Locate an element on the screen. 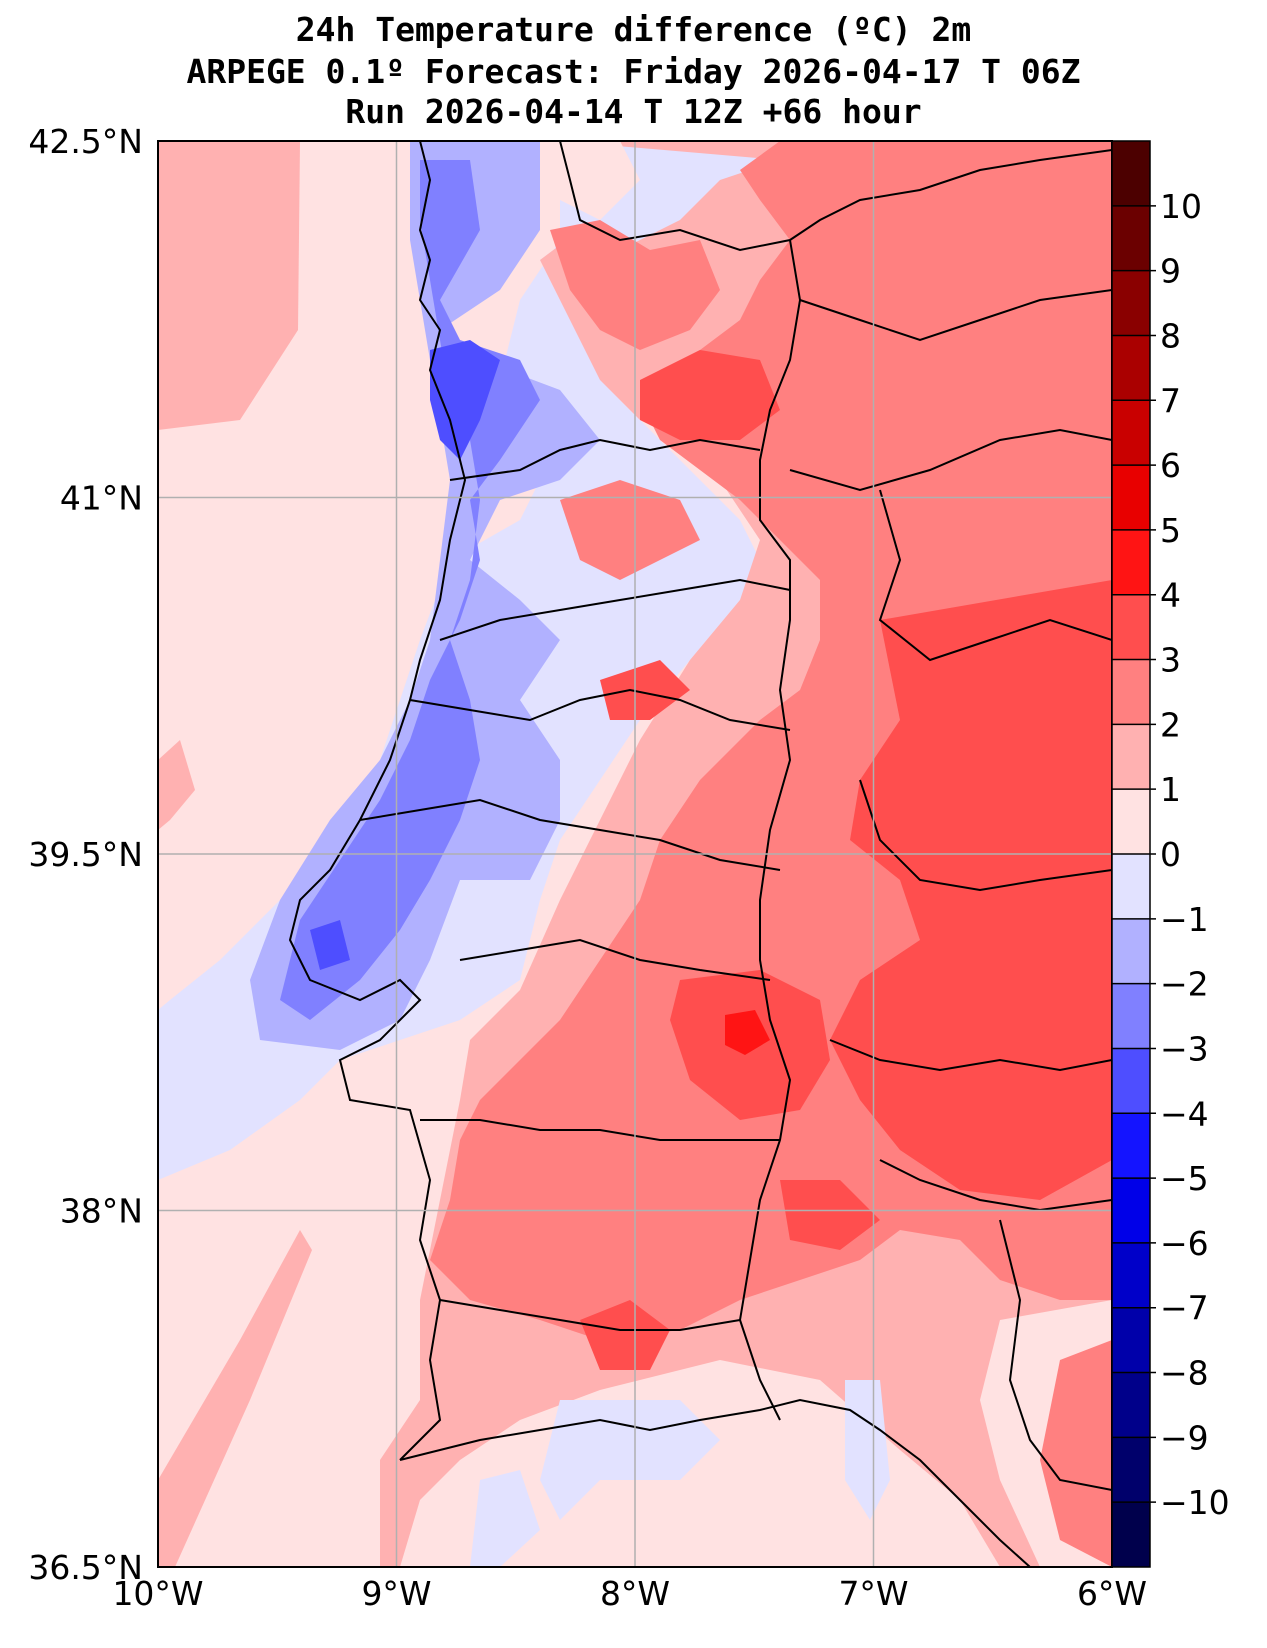 This screenshot has width=1267, height=1648. y-tick-label: 38°N is located at coordinates (101, 1211).